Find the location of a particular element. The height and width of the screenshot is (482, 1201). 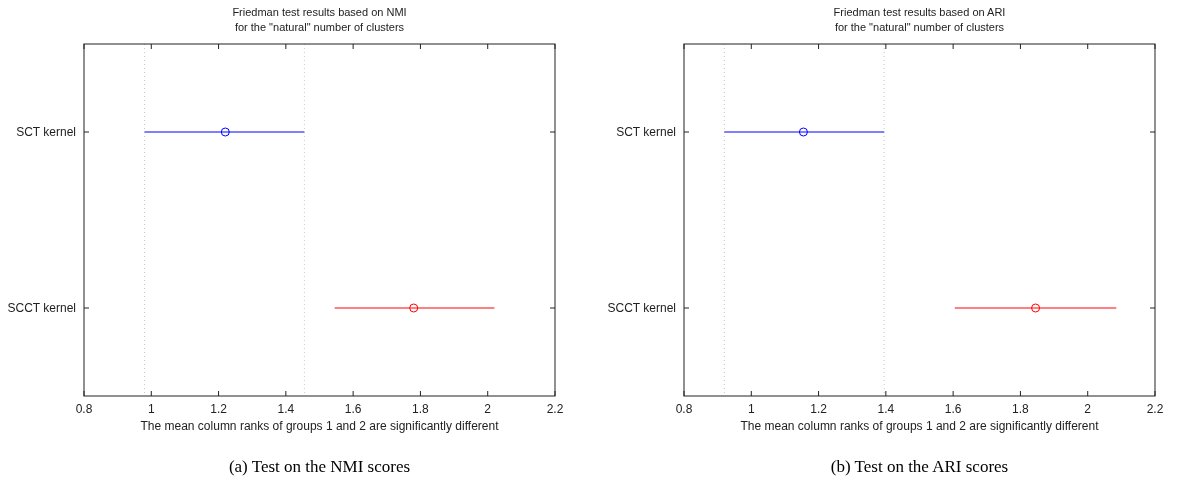

chart-title: Friedman test results based on NMI for the "natural" number of clusters is located at coordinates (319, 19).